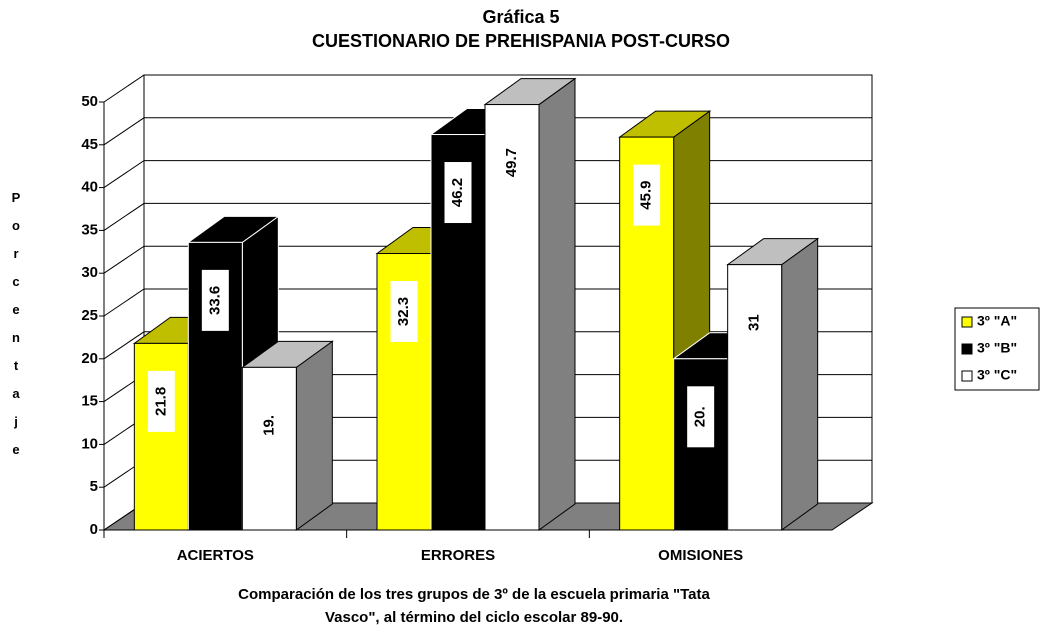 The image size is (1041, 633). I want to click on y-tick-label: 30, so click(89, 272).